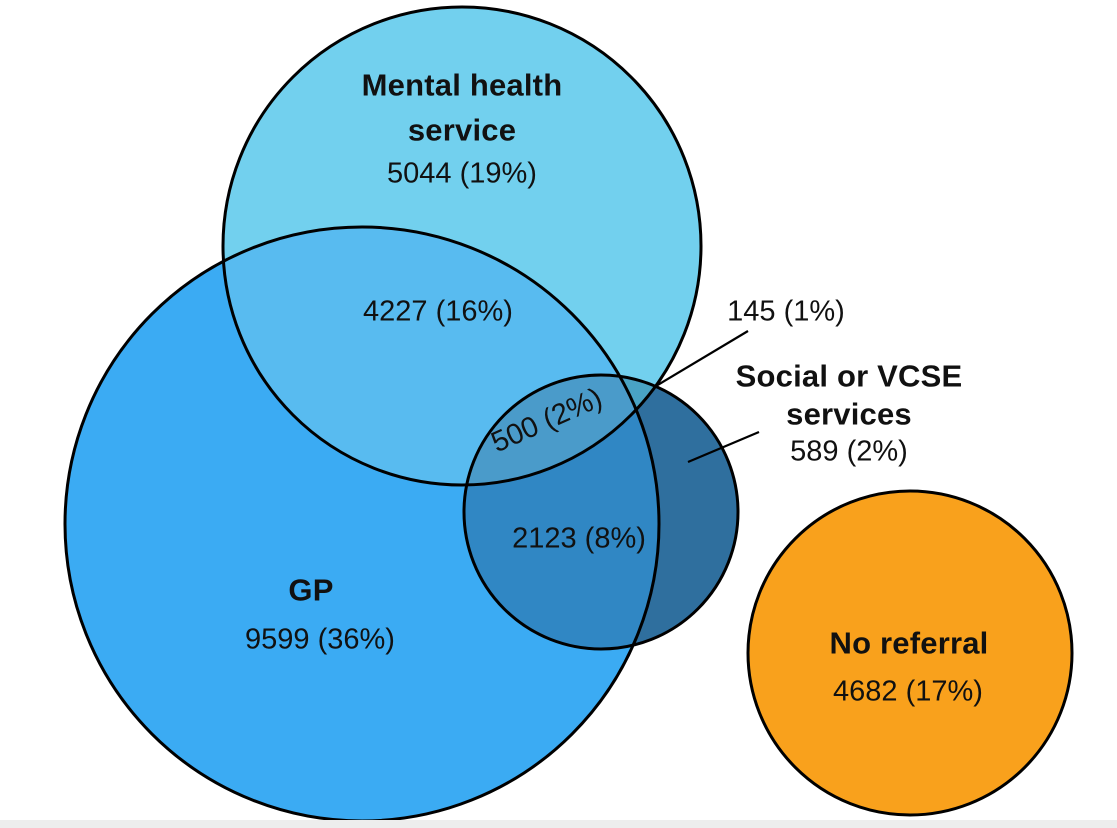 The width and height of the screenshot is (1117, 828). Describe the element at coordinates (909, 643) in the screenshot. I see `no-referral-title: No referral` at that location.